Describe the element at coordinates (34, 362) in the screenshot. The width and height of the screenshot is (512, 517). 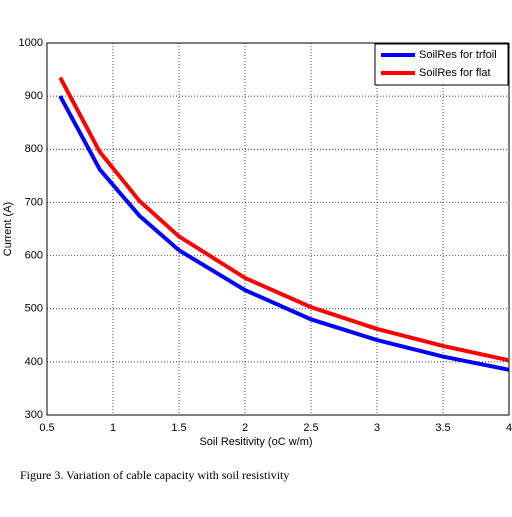
I see `y-tick-label: 400` at that location.